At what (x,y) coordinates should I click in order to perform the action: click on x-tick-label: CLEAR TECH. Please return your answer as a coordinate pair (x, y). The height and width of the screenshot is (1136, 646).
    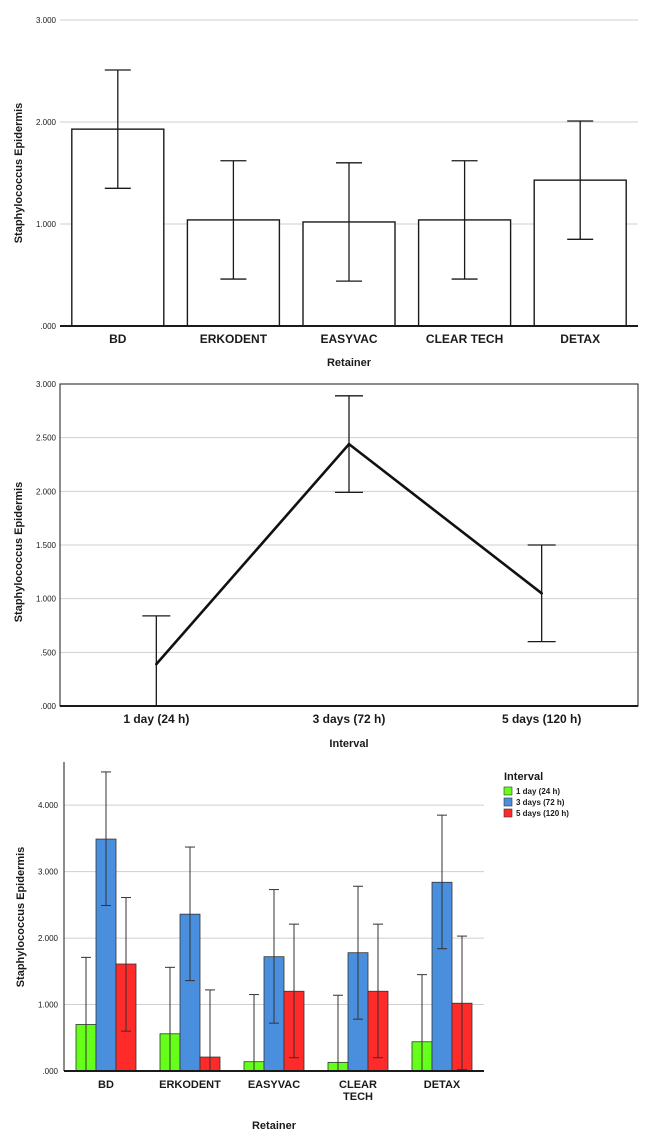
    Looking at the image, I should click on (464, 339).